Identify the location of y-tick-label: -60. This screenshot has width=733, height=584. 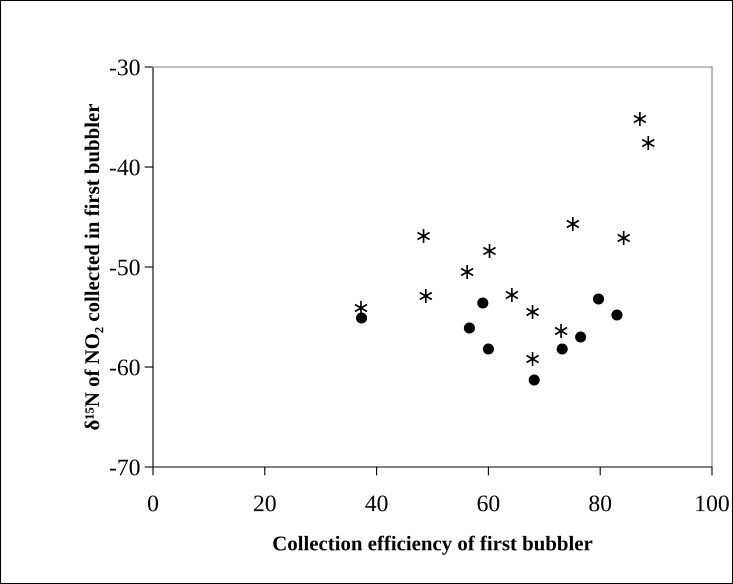
(125, 367).